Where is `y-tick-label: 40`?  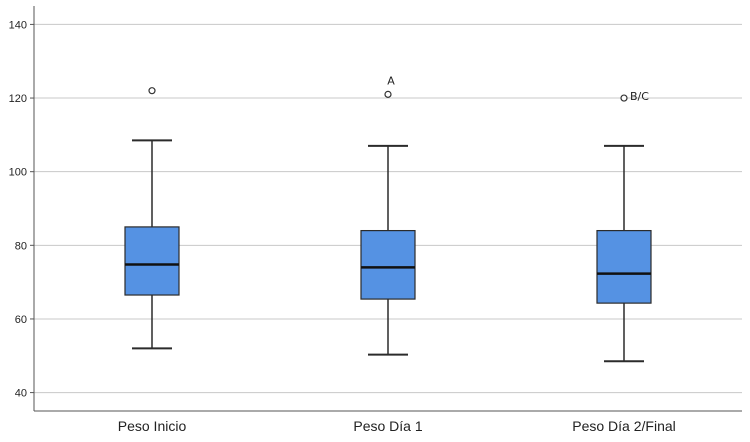 y-tick-label: 40 is located at coordinates (21, 394).